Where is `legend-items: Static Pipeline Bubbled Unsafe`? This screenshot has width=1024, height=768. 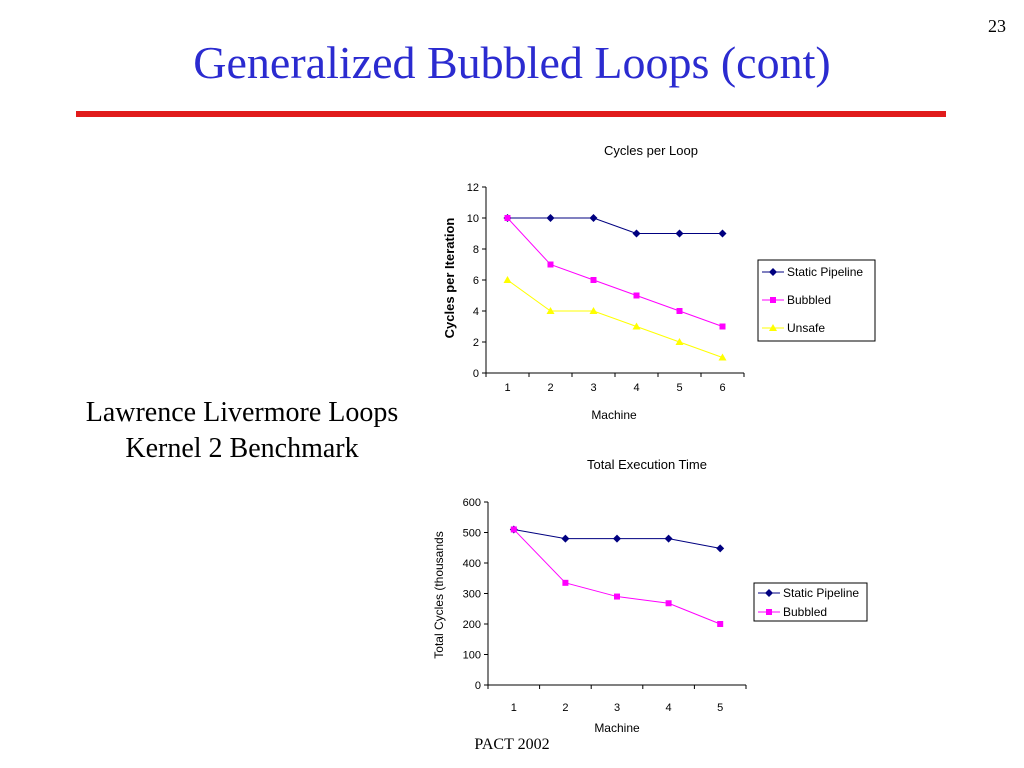
legend-items: Static Pipeline Bubbled Unsafe is located at coordinates (812, 300).